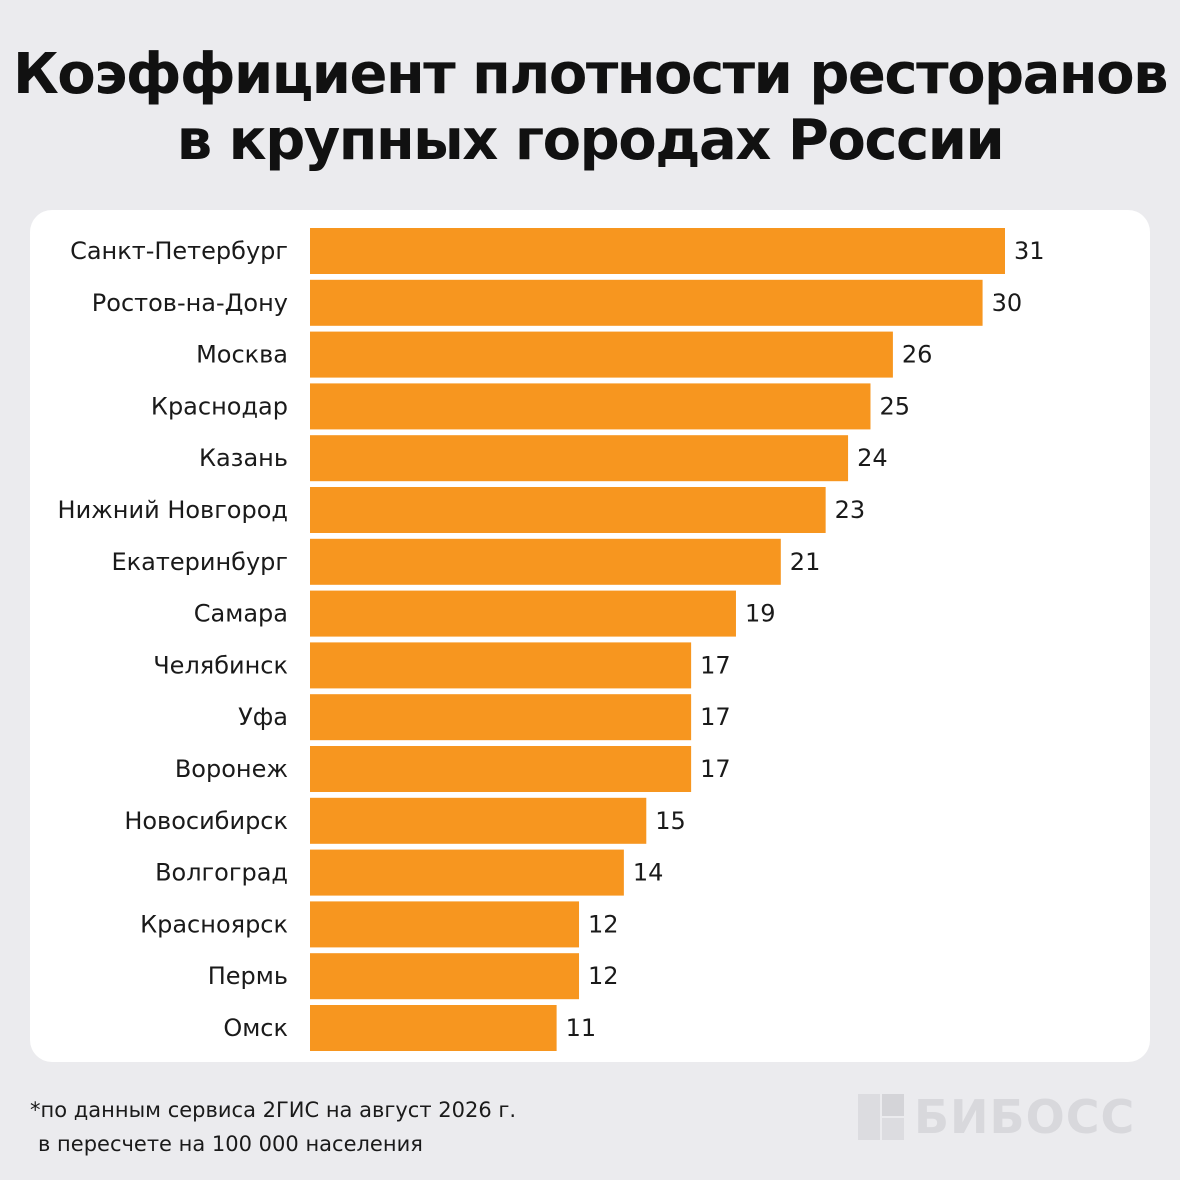 This screenshot has height=1180, width=1180. Describe the element at coordinates (173, 510) in the screenshot. I see `category-label: Нижний Новгород` at that location.